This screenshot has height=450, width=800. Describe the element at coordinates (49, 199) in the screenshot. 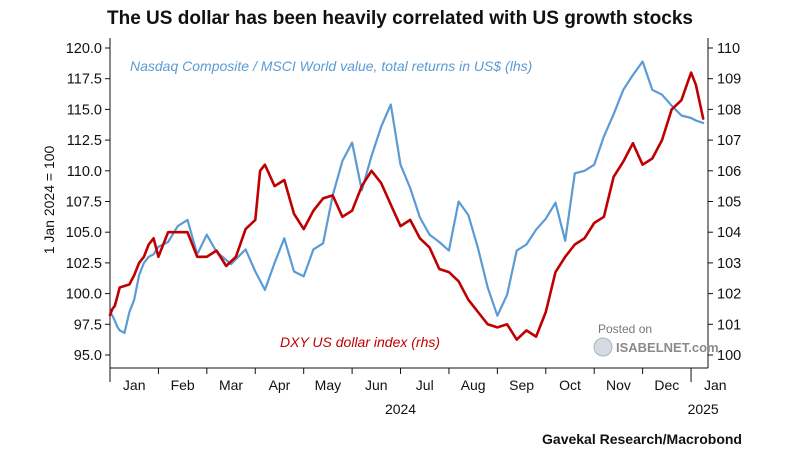

I see `left-axis-label: 1 Jan 2024 = 100` at that location.